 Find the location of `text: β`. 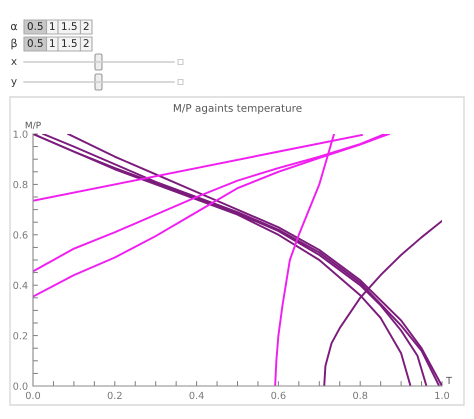

text: β is located at coordinates (14, 44).